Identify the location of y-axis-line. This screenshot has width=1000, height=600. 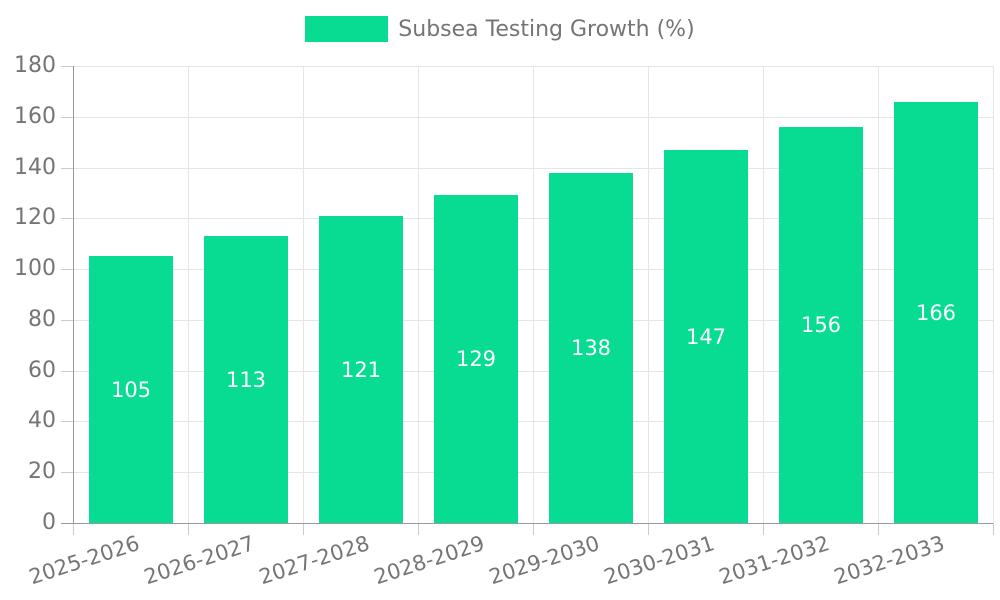
(73, 294).